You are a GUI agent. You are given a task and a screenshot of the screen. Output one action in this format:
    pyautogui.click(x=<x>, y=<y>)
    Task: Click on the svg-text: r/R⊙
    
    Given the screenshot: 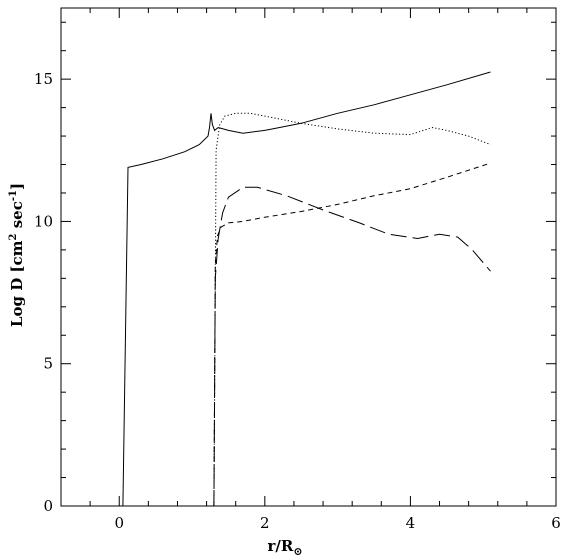 What is the action you would take?
    pyautogui.click(x=284, y=547)
    